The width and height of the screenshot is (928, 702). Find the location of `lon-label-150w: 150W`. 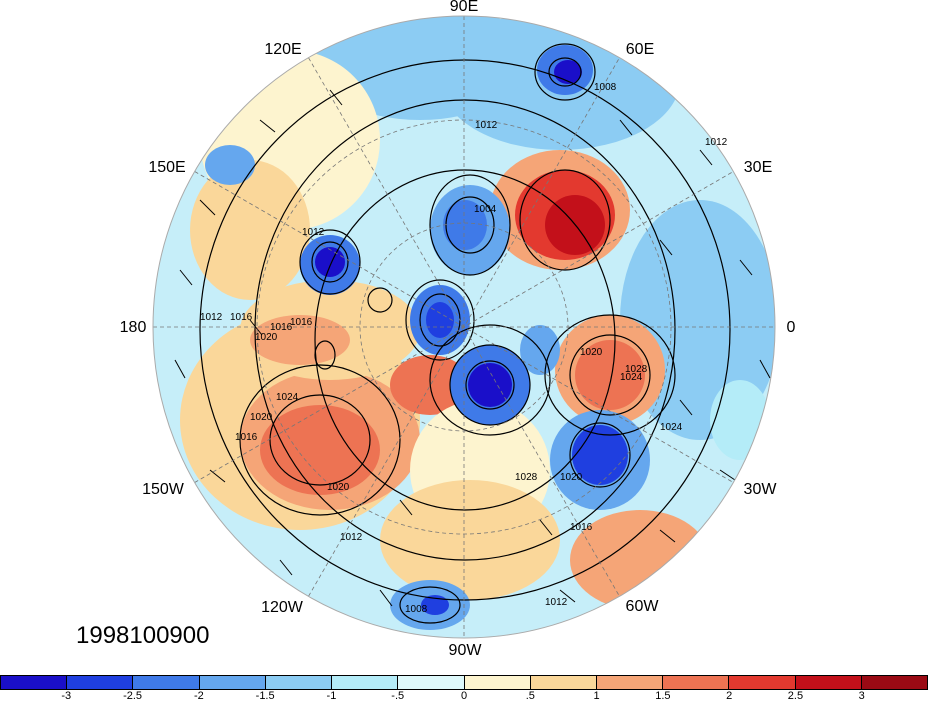

lon-label-150w: 150W is located at coordinates (163, 489).